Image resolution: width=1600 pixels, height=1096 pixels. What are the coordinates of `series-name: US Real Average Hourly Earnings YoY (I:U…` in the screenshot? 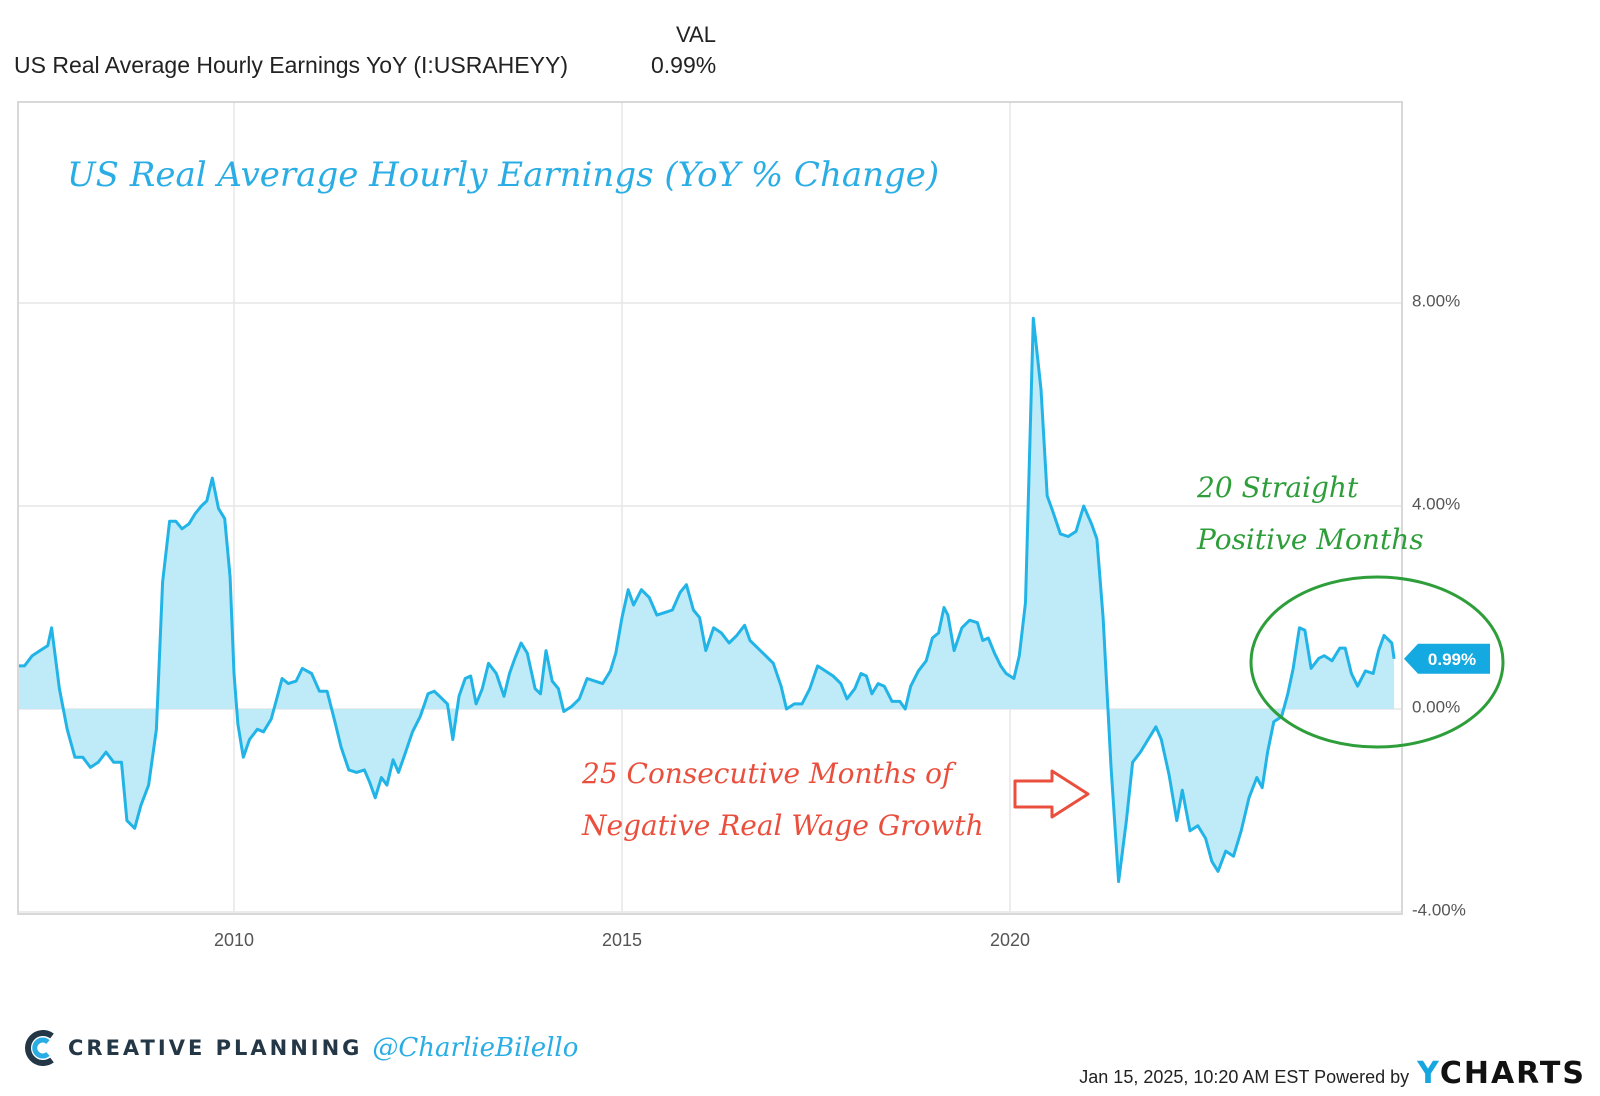 It's located at (291, 65).